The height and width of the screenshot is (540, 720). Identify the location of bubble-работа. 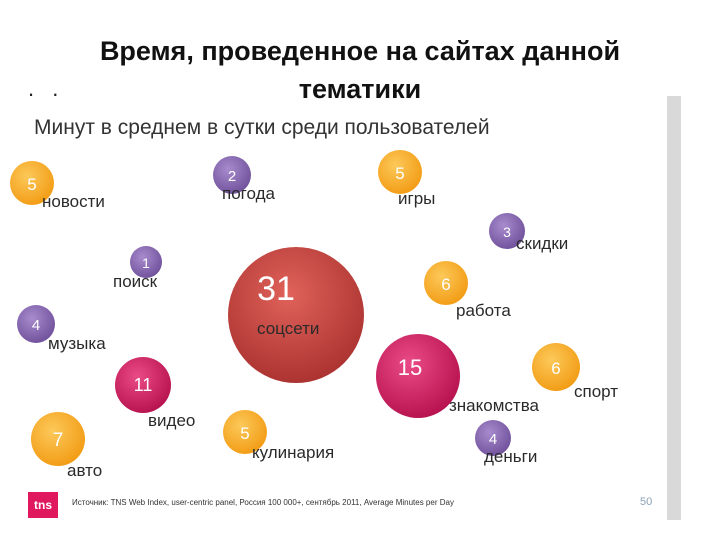
(446, 283).